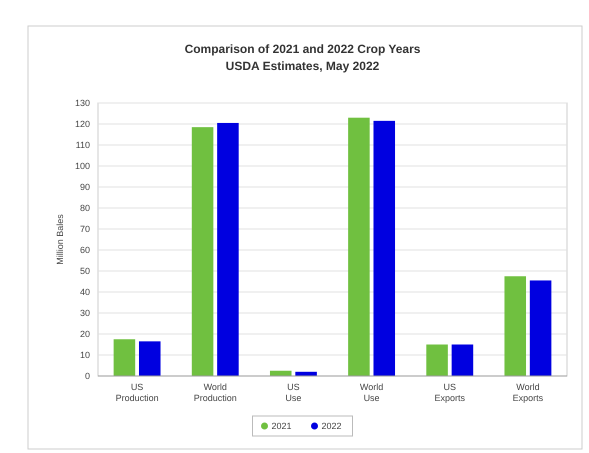  I want to click on y-axis-title: Million Bales, so click(60, 239).